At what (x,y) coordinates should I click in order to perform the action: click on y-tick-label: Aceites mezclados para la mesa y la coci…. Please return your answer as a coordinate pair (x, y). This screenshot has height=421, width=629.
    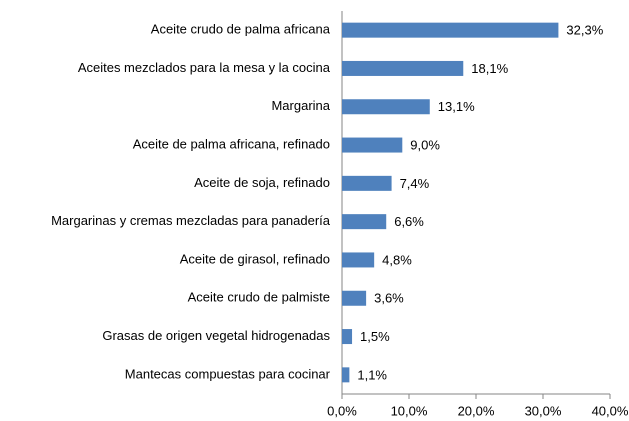
    Looking at the image, I should click on (204, 67).